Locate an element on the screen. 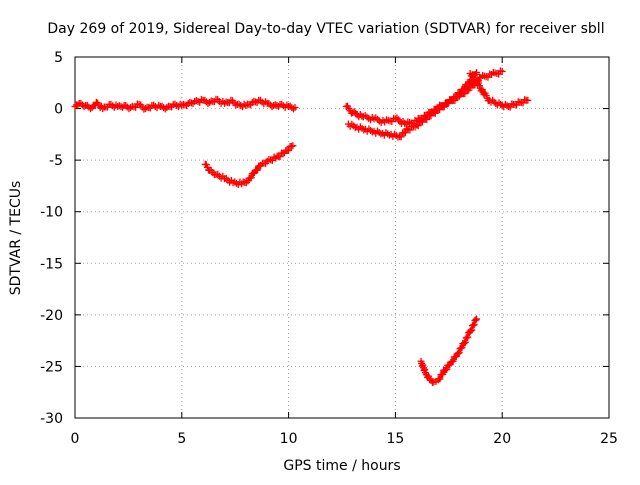  y-tick-label: 5 is located at coordinates (58, 58).